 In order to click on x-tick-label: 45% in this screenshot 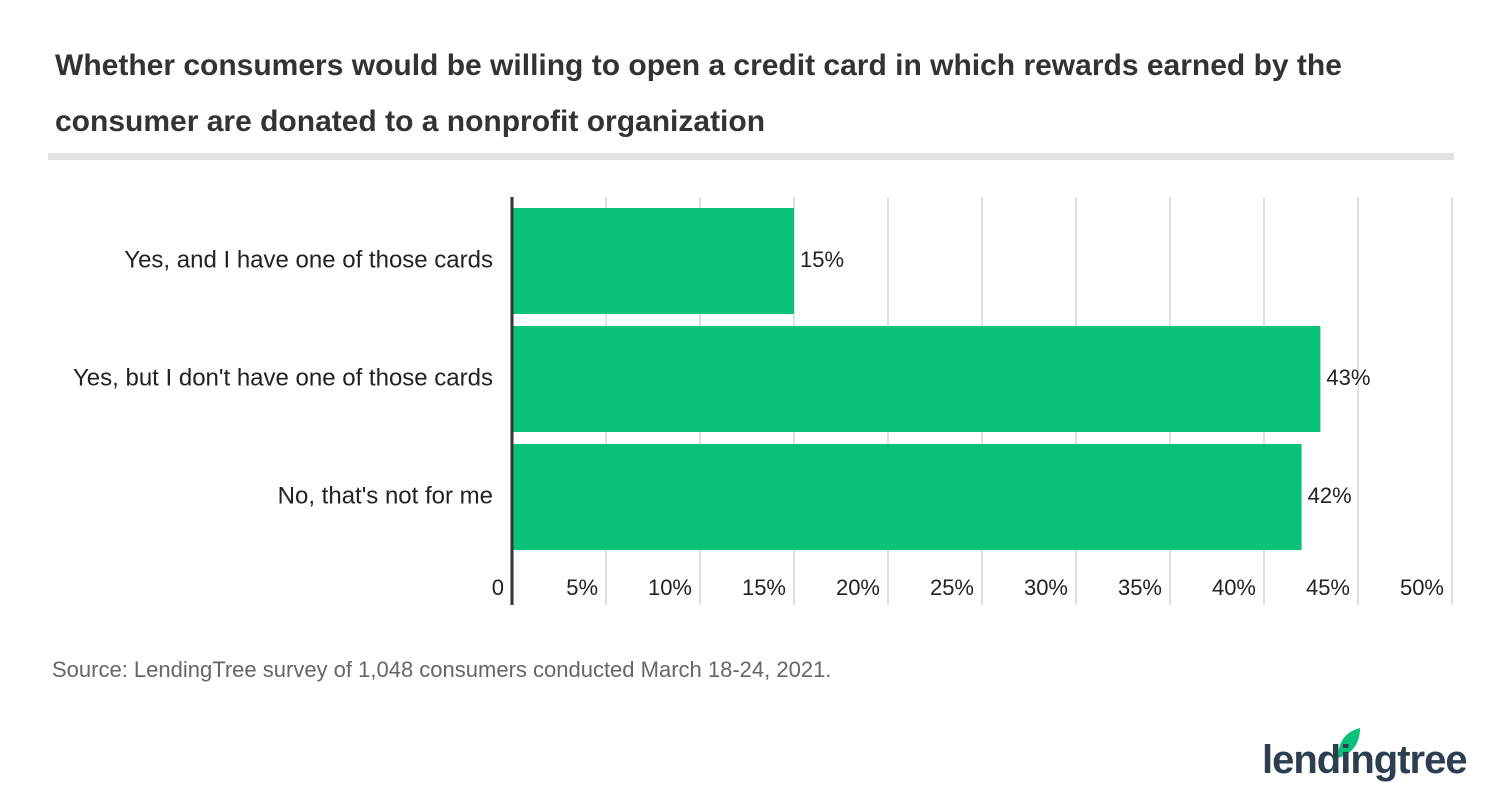, I will do `click(1328, 587)`.